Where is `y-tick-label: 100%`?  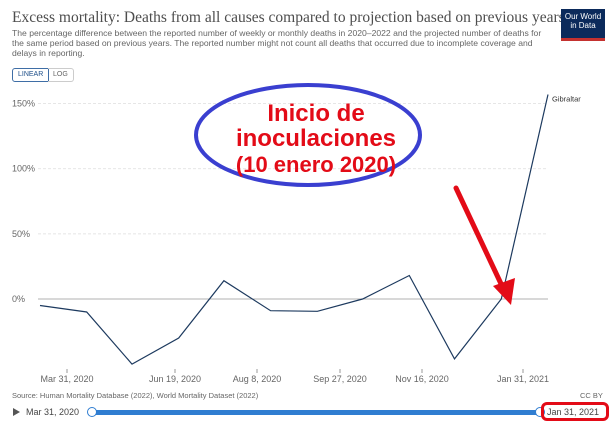
y-tick-label: 100% is located at coordinates (23, 169).